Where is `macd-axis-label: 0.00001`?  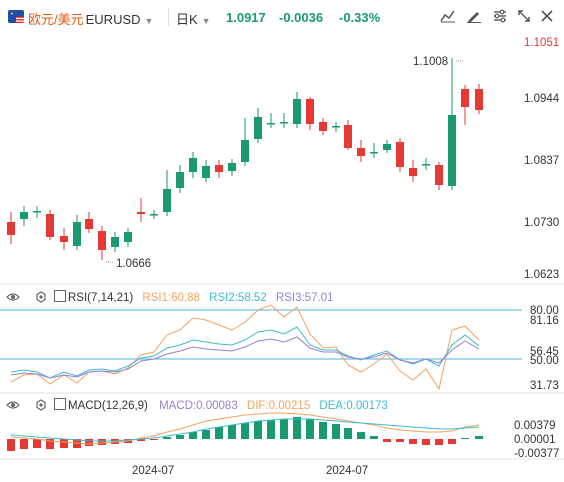 macd-axis-label: 0.00001 is located at coordinates (535, 440).